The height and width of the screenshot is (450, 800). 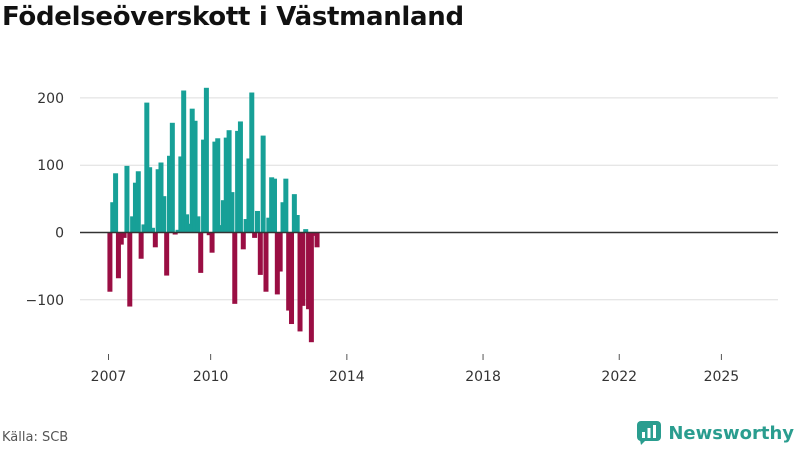 What do you see at coordinates (109, 377) in the screenshot?
I see `x-tick-label: 2007` at bounding box center [109, 377].